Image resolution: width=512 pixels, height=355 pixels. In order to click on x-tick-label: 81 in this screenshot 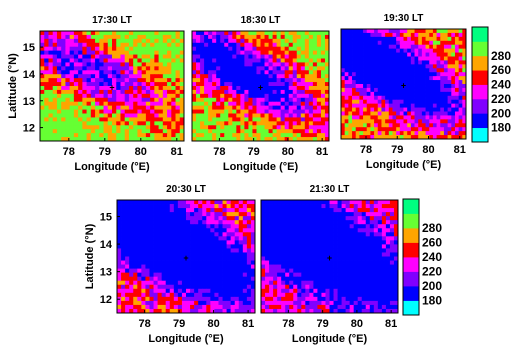, I will do `click(322, 152)`.